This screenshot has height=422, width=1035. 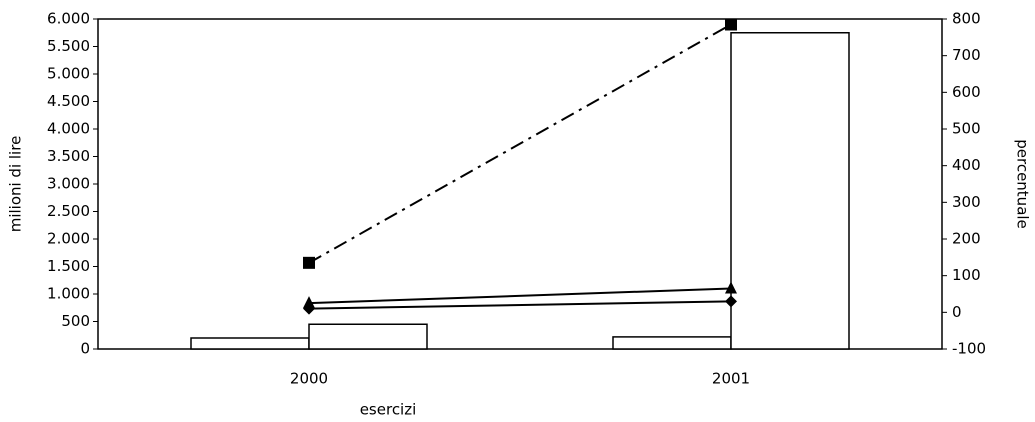 I want to click on y2-tick-label: 400, so click(x=966, y=165).